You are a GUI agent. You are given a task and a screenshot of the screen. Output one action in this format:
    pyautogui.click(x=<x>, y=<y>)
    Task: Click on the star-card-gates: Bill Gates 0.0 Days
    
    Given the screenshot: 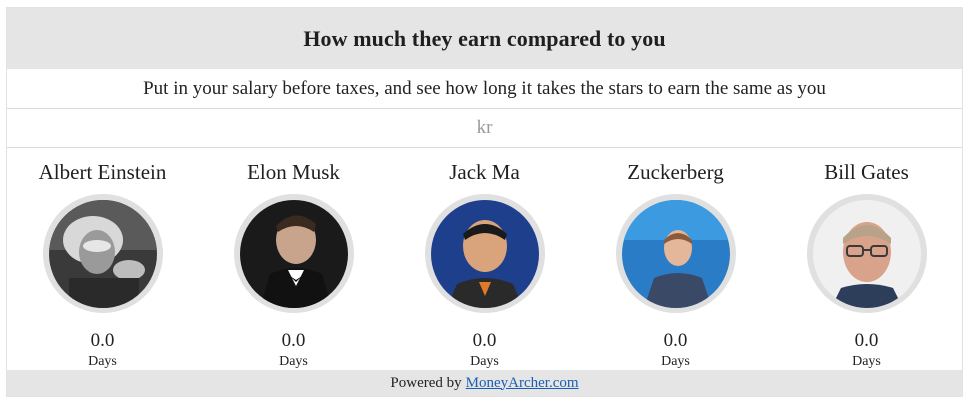 What is the action you would take?
    pyautogui.click(x=866, y=259)
    